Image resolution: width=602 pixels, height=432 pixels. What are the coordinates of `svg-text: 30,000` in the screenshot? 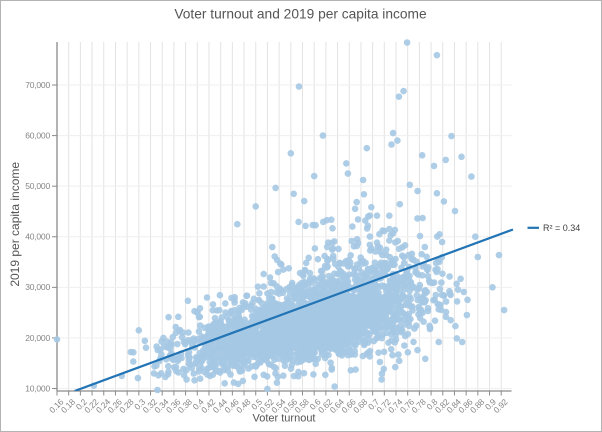 It's located at (37, 287).